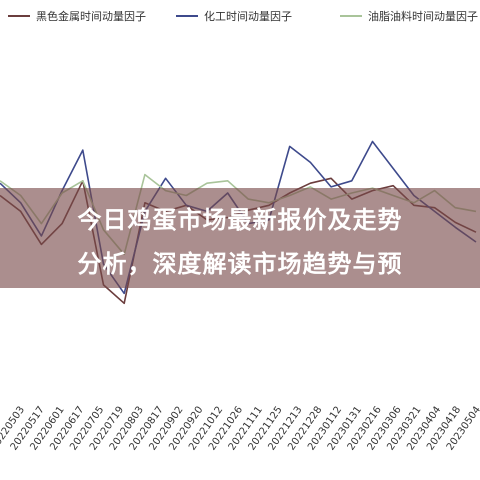  Describe the element at coordinates (423, 16) in the screenshot. I see `legend-label-3: 油脂油料时间动量因子` at that location.